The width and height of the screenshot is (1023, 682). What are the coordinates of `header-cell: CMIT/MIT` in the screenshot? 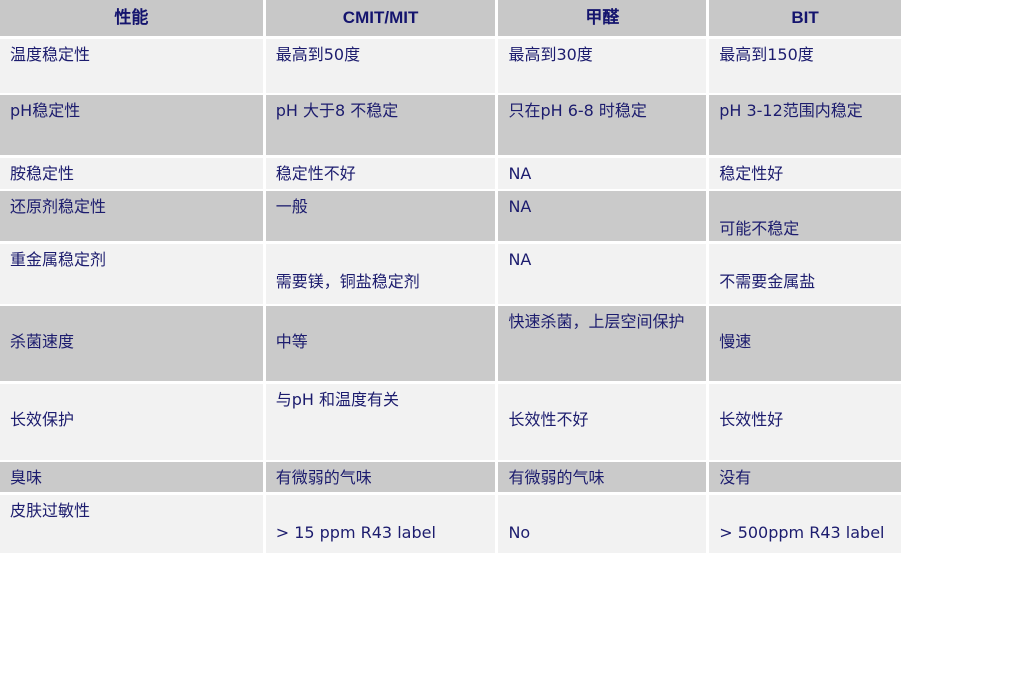 It's located at (380, 18).